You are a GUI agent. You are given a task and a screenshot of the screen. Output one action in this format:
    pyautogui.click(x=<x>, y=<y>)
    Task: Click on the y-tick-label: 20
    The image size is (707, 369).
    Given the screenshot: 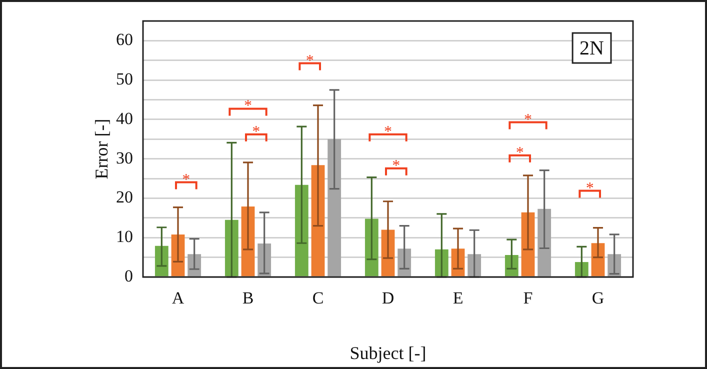 What is the action you would take?
    pyautogui.click(x=124, y=197)
    